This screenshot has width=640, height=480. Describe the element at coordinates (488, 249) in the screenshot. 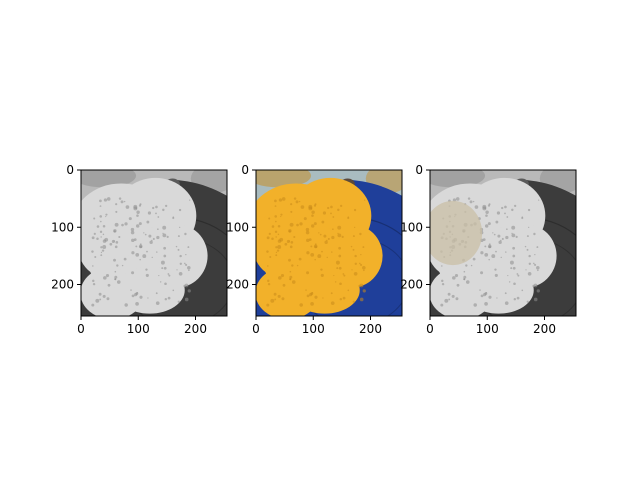

I see `image-panel-grayscale-with-tinted-region: 0 100 200 0 100 200` at that location.